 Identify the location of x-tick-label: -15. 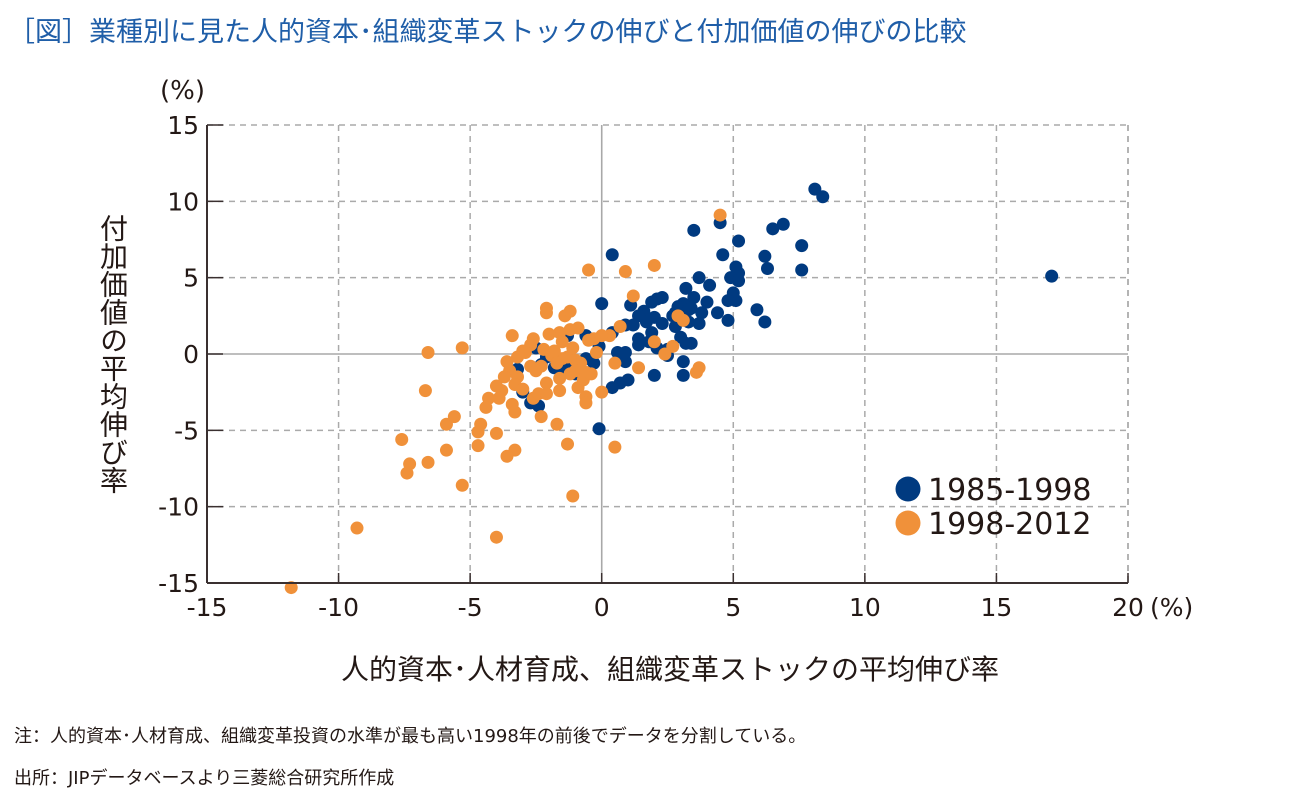
(207, 607).